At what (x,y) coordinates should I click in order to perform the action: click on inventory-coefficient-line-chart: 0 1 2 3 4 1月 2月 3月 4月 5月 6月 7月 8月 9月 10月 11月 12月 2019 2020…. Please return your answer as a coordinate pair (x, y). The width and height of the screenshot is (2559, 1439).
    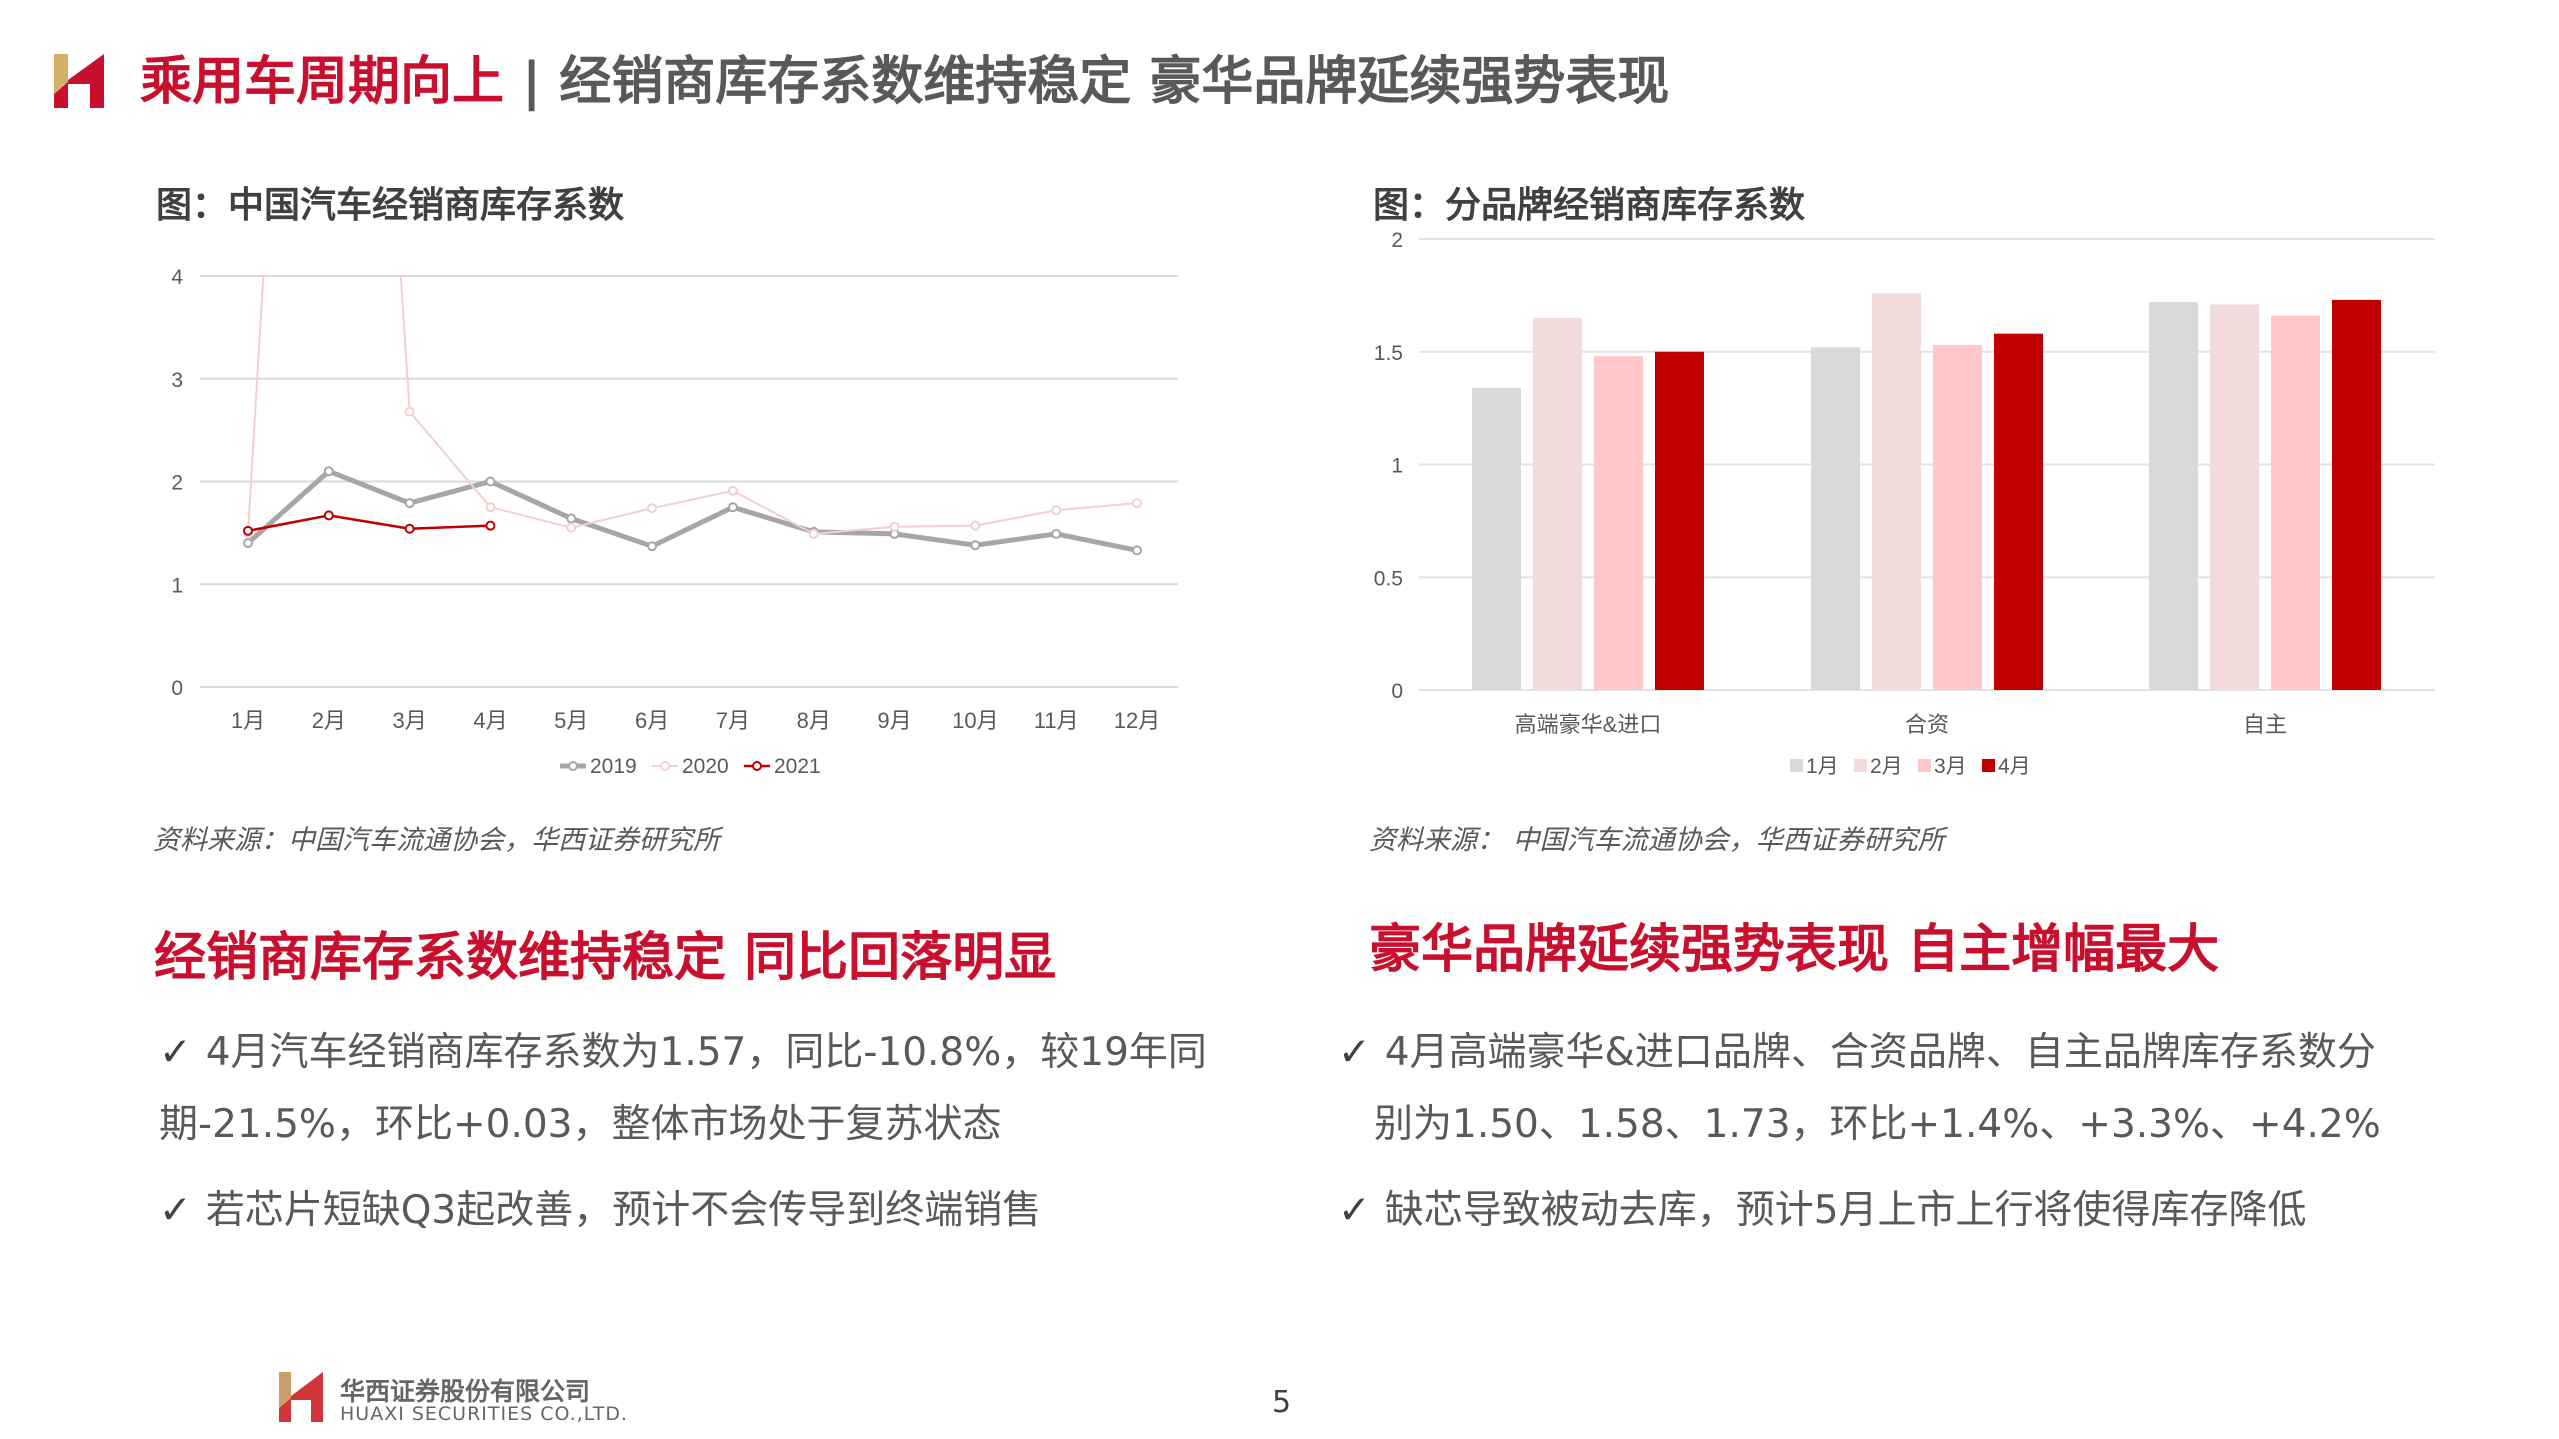
    Looking at the image, I should click on (674, 522).